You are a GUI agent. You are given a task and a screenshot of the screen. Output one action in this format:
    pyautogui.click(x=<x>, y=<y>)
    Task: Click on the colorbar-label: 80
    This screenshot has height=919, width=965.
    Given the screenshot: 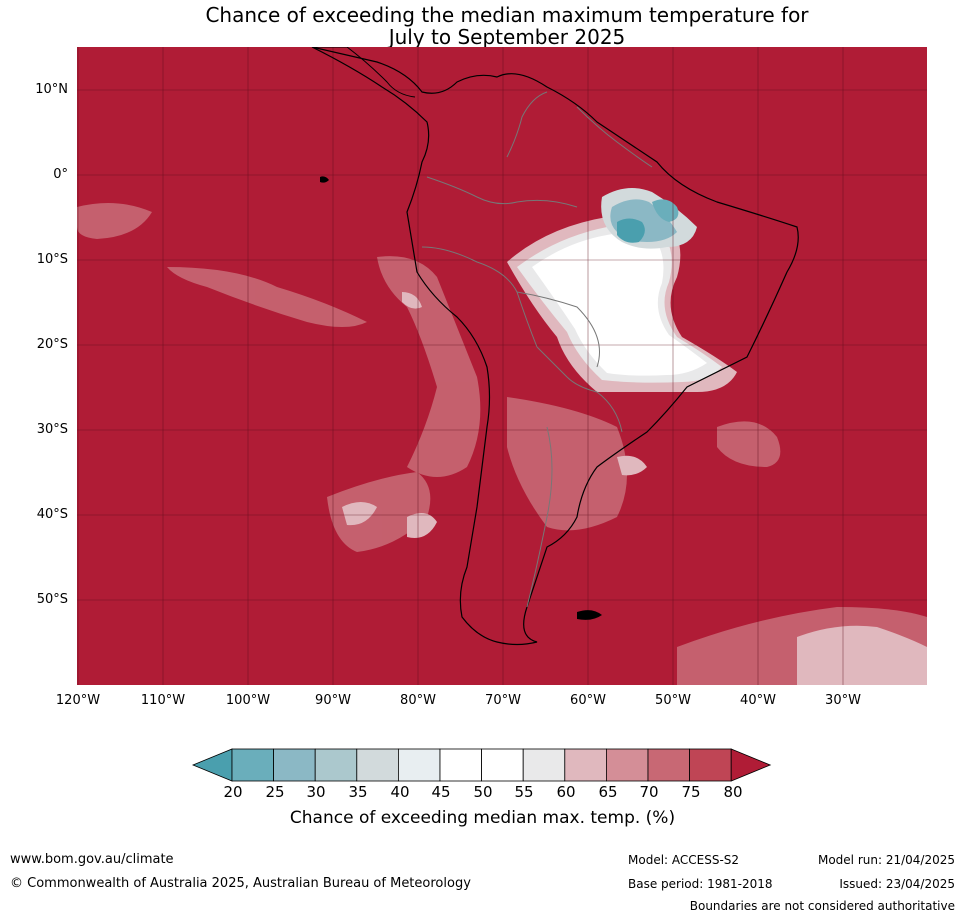 What is the action you would take?
    pyautogui.click(x=733, y=792)
    